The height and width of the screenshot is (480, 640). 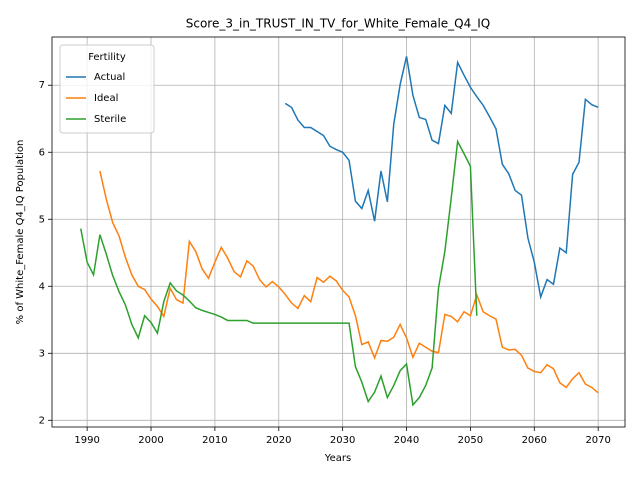 I want to click on legend-title: Fertility, so click(x=107, y=57).